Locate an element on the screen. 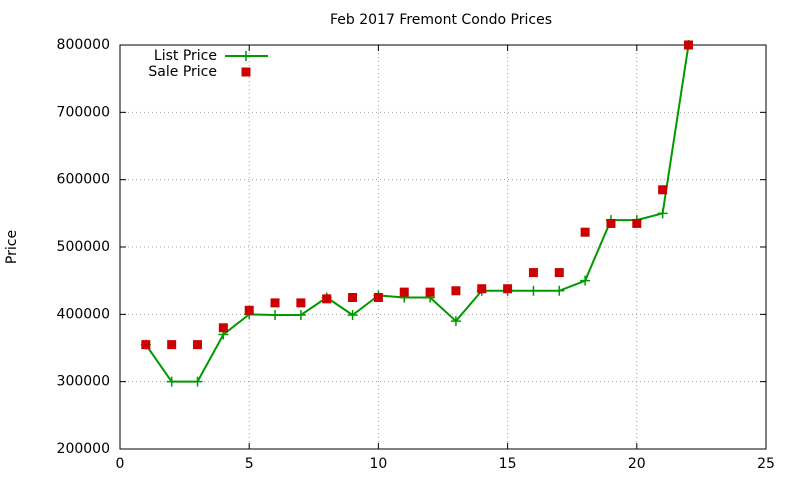  y-tick-label: 800000 is located at coordinates (83, 45).